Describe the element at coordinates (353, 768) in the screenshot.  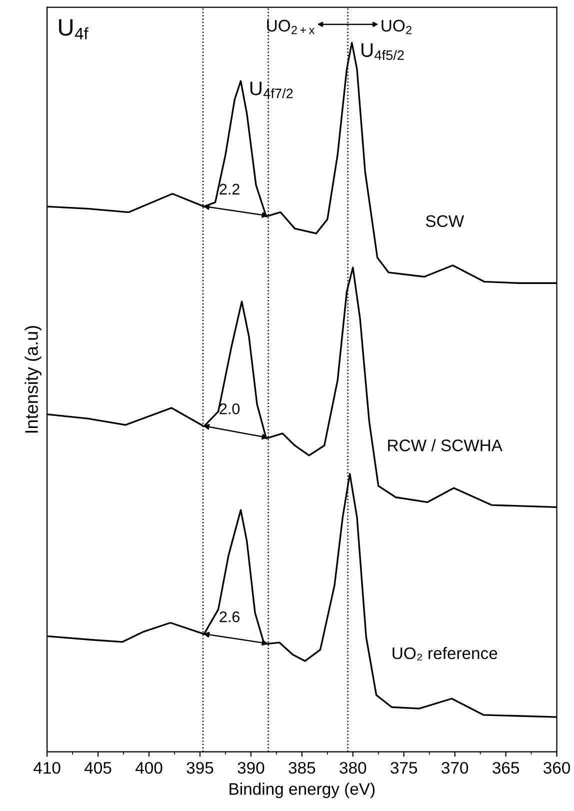
I see `x-tick-label: 380` at that location.